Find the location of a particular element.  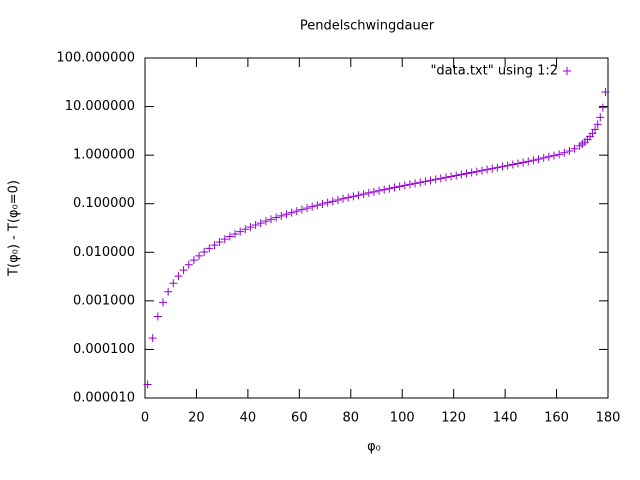

x-tick-label: 100 is located at coordinates (402, 418).